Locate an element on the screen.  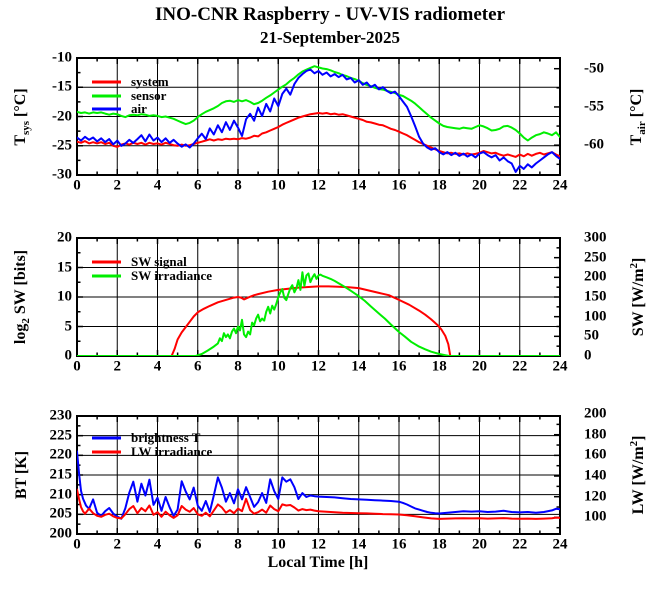
left-axis-tick-label: 225 is located at coordinates (61, 435).